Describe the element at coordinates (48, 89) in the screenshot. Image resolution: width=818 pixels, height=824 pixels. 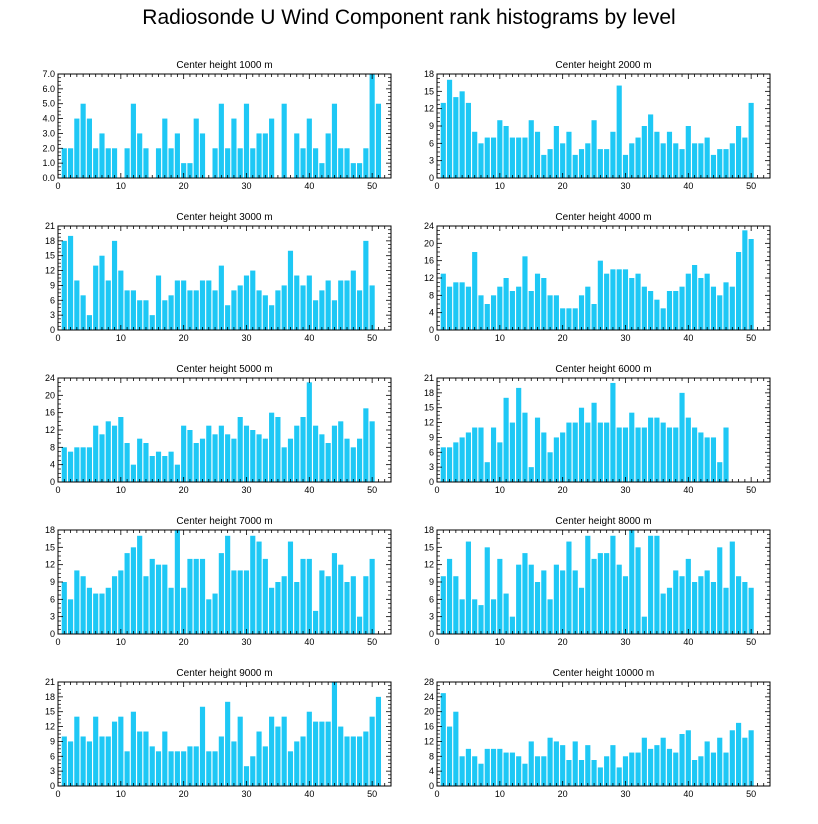
I see `y-tick-label: 6.0` at that location.